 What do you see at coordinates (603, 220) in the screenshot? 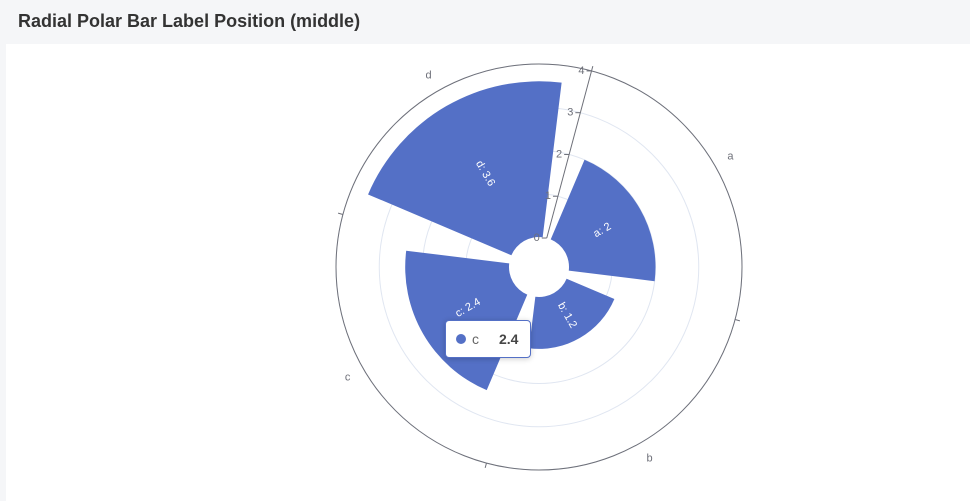
I see `bar-a` at bounding box center [603, 220].